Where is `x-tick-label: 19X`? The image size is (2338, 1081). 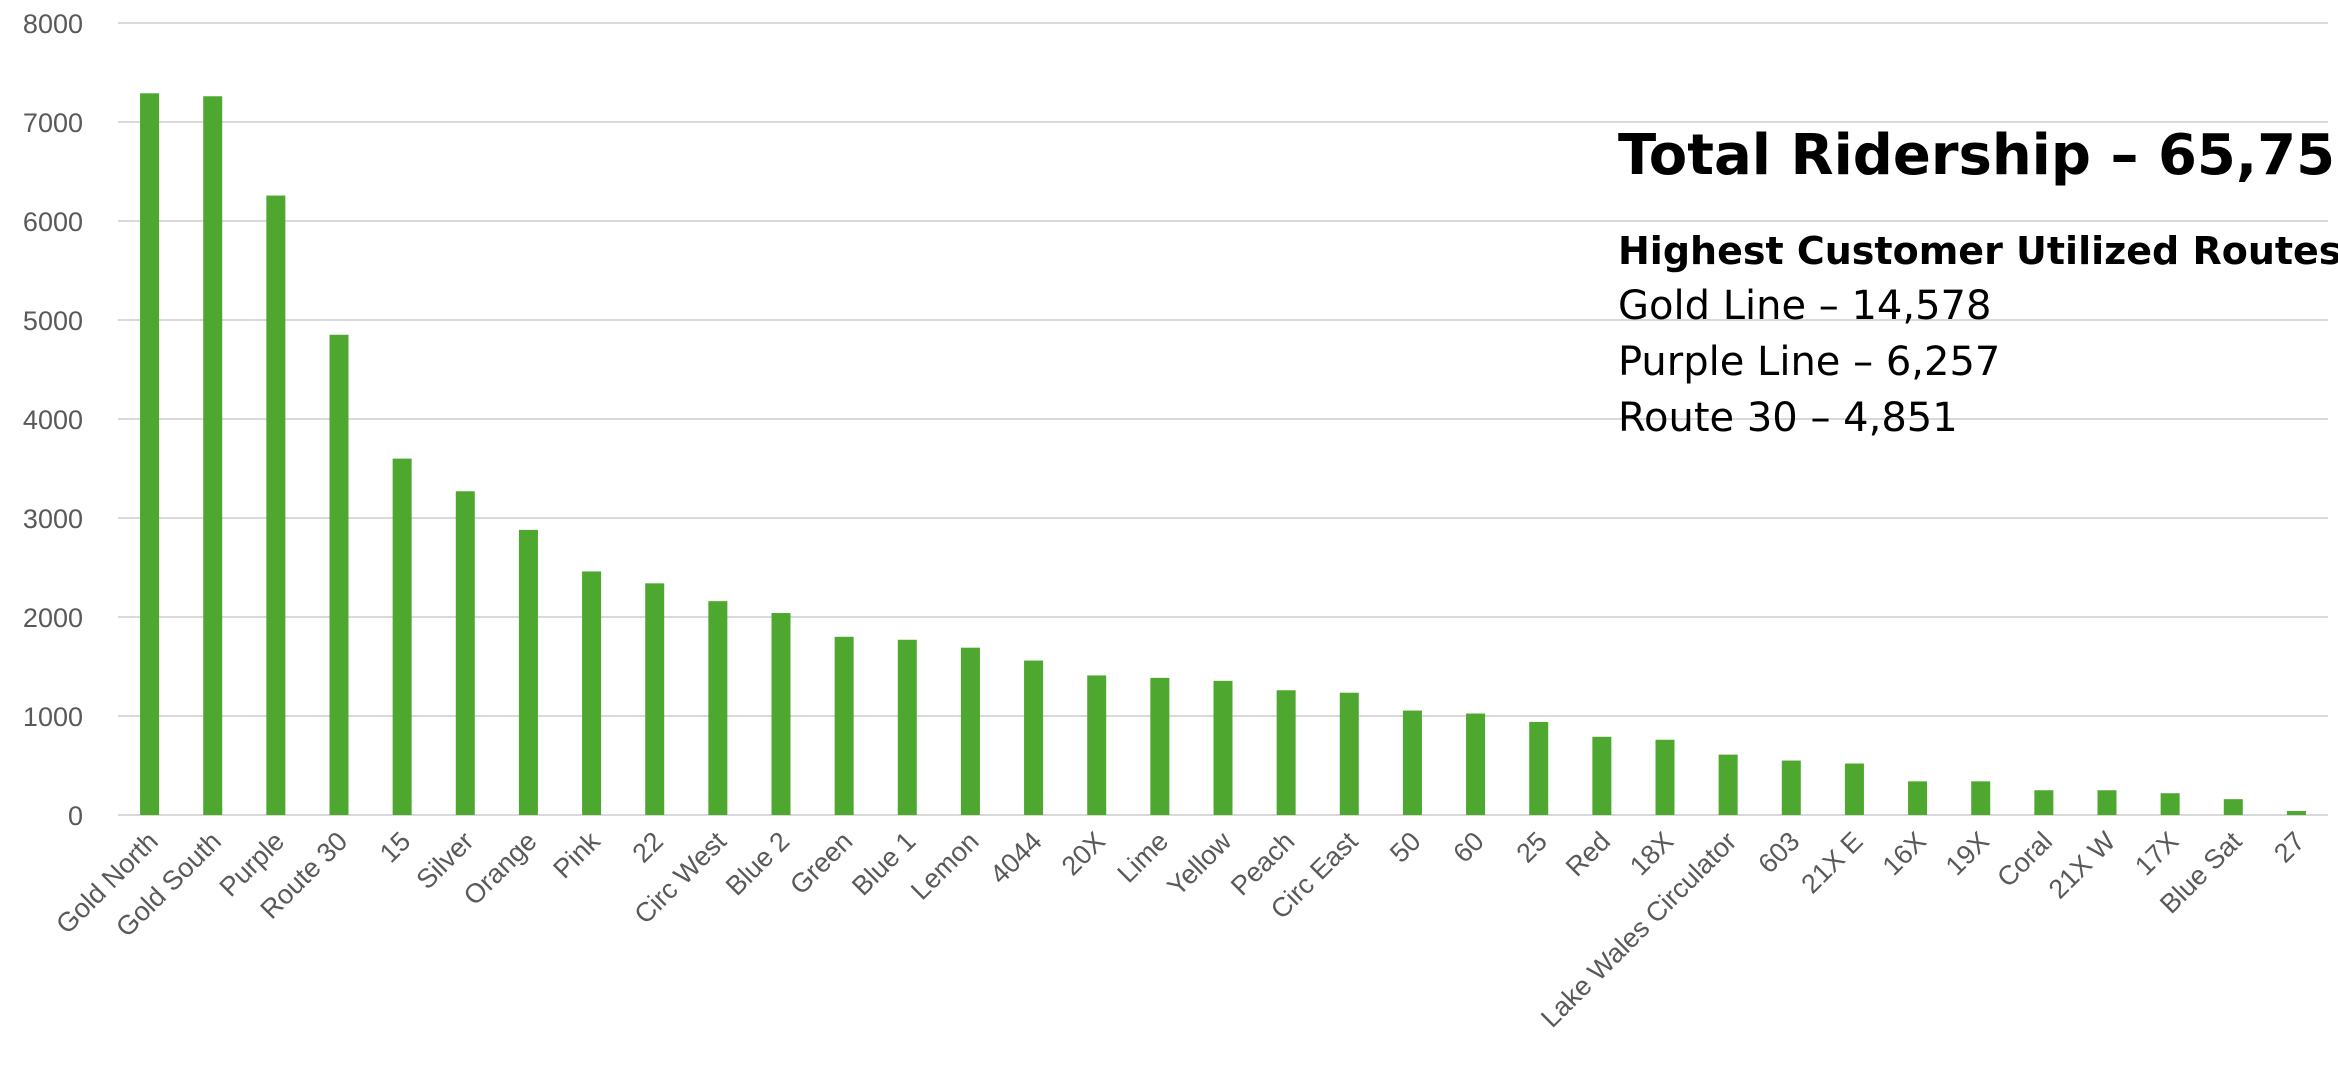 x-tick-label: 19X is located at coordinates (1967, 853).